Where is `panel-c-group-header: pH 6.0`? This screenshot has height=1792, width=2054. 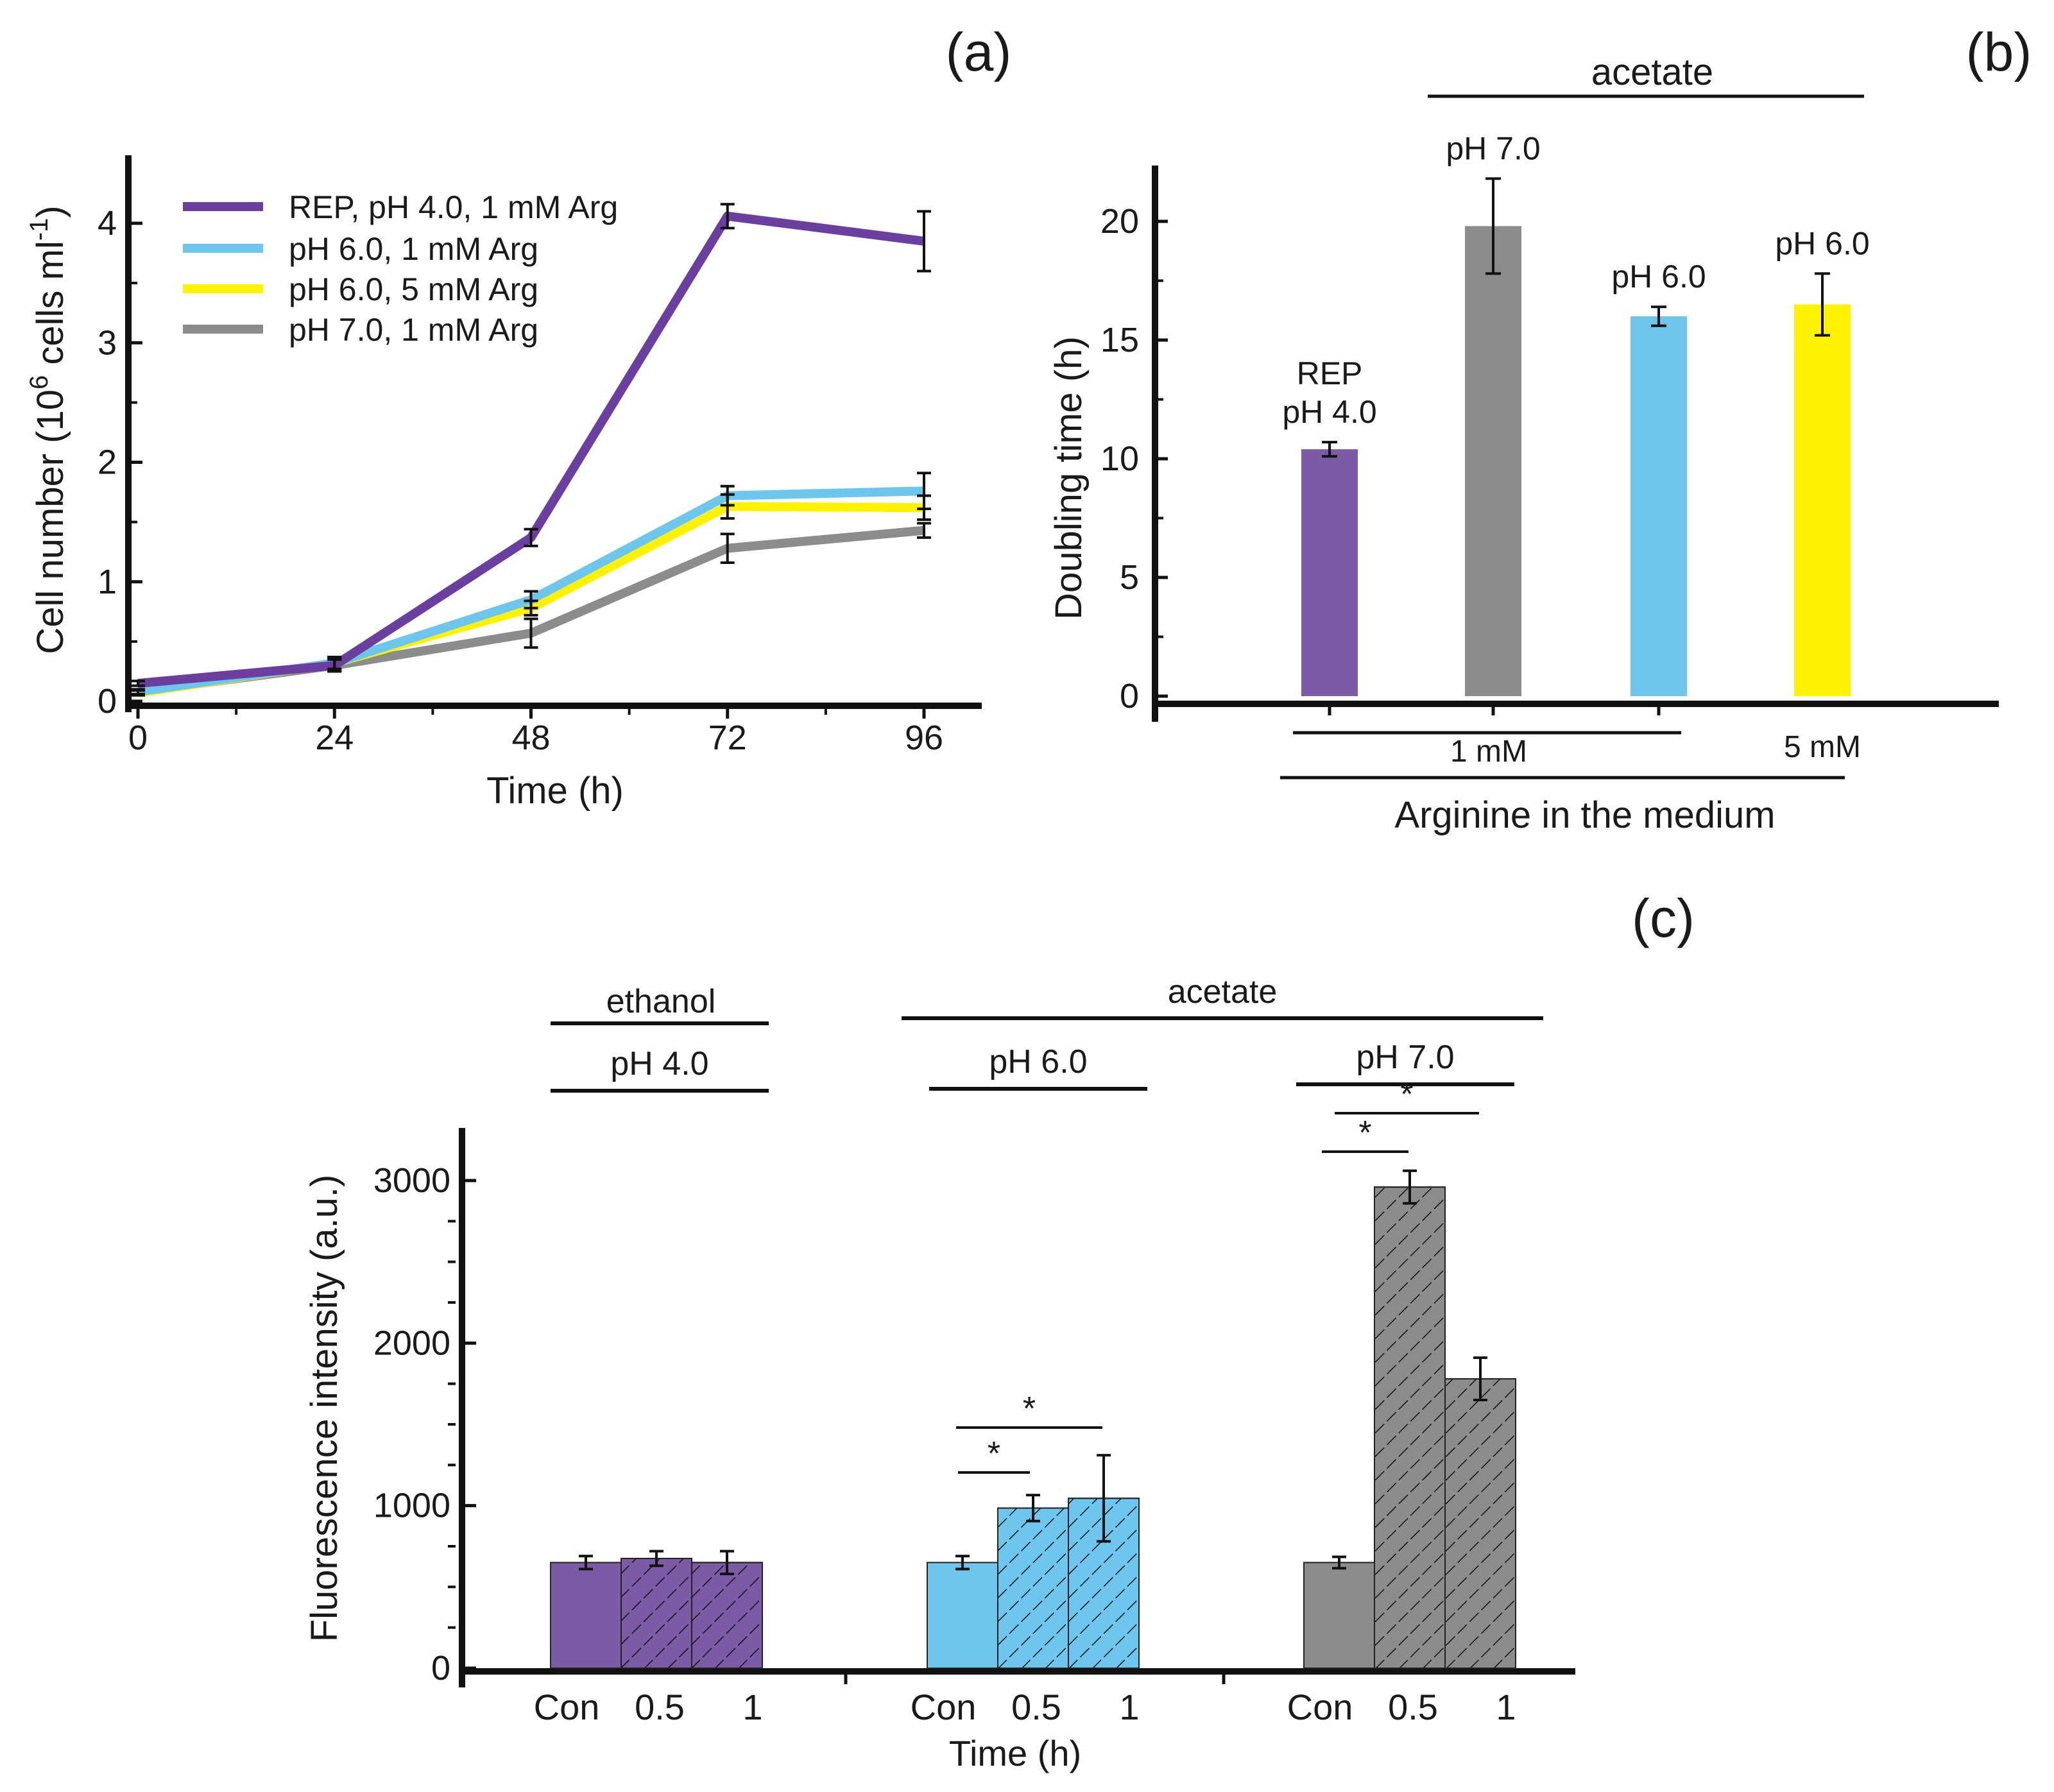 panel-c-group-header: pH 6.0 is located at coordinates (1038, 1061).